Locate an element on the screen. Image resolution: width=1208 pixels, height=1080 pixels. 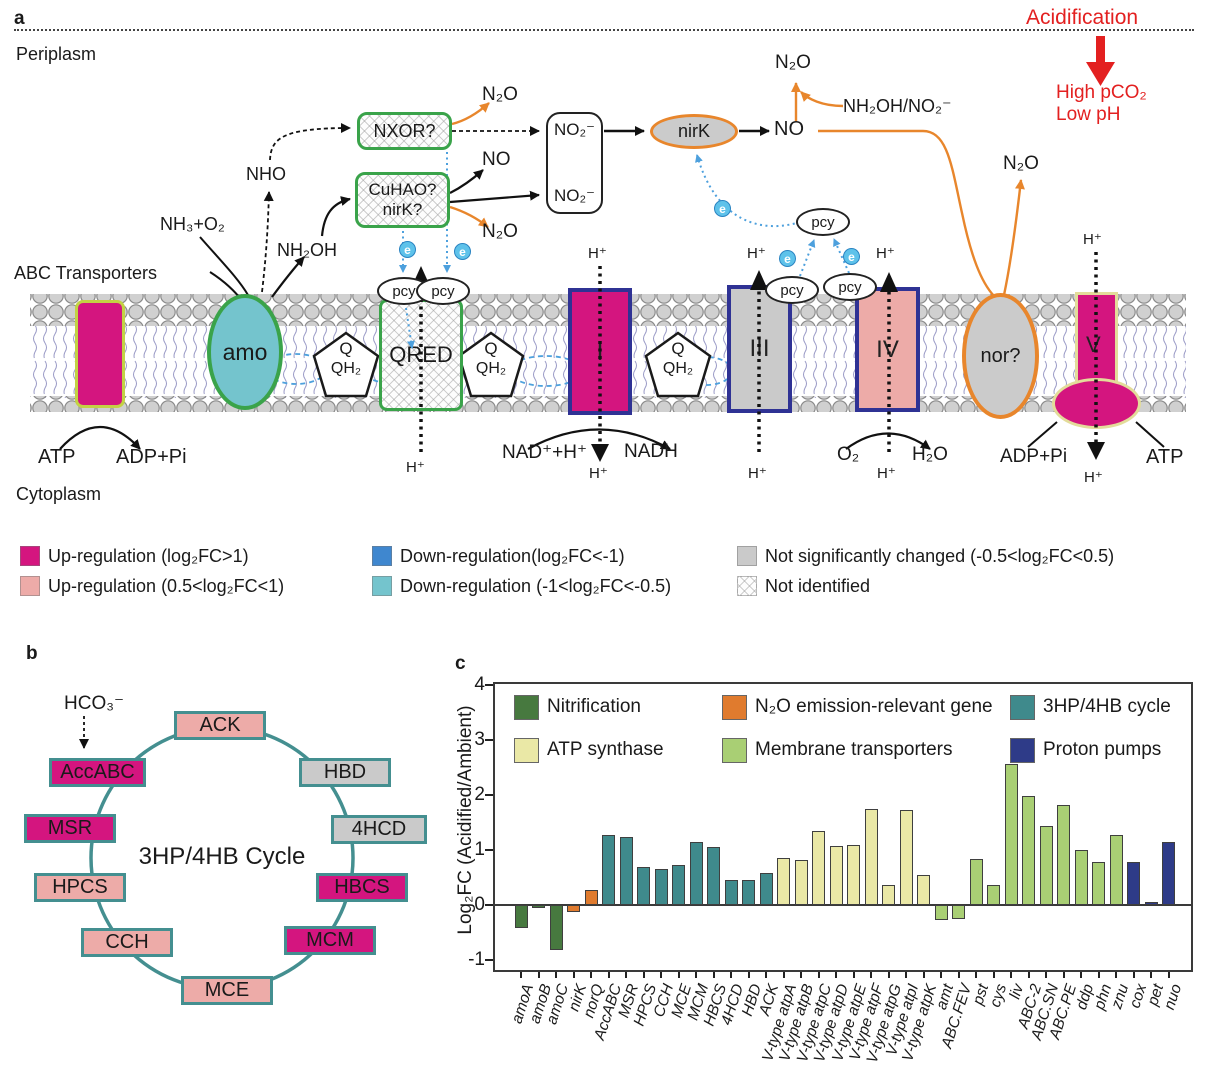
electron-icon-3: e is located at coordinates (722, 208).